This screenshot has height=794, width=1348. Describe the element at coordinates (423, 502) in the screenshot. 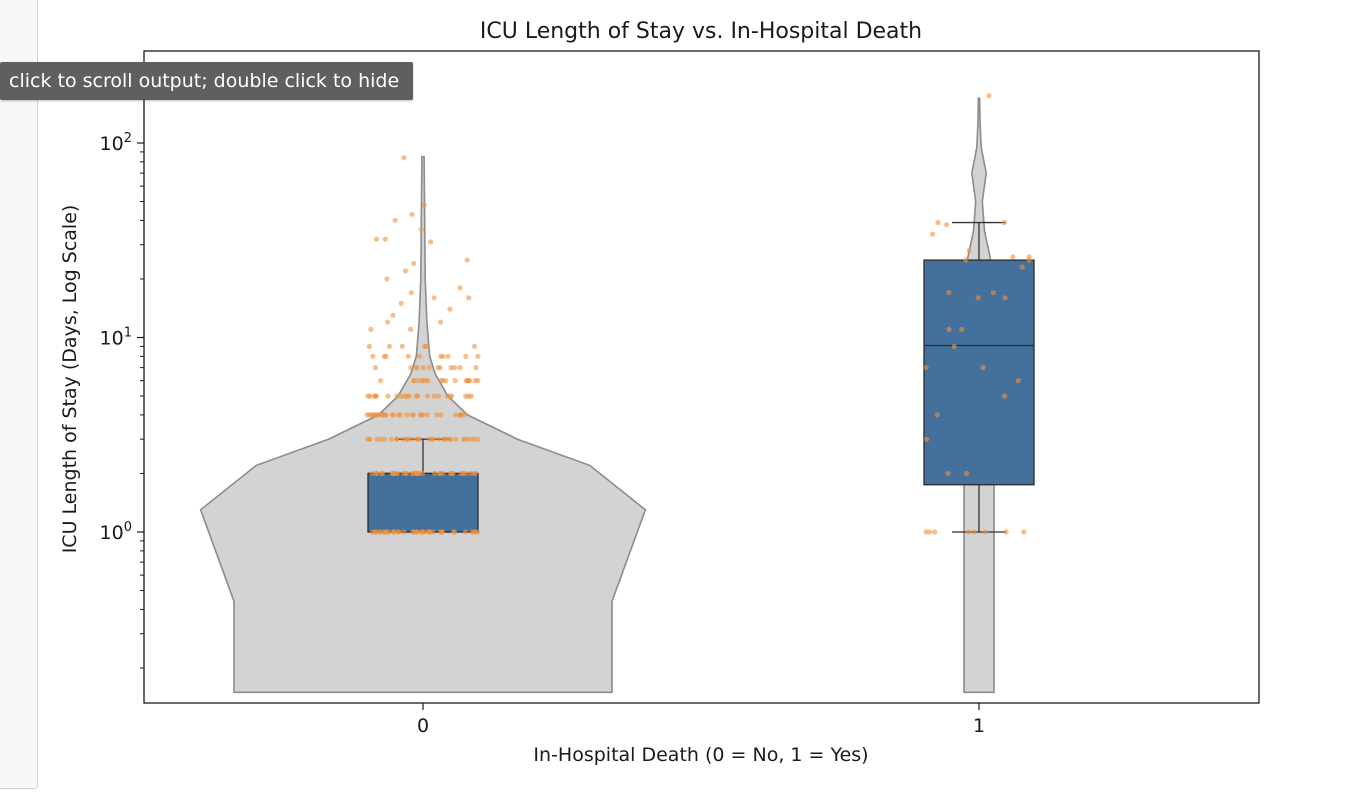

I see `box-body` at that location.